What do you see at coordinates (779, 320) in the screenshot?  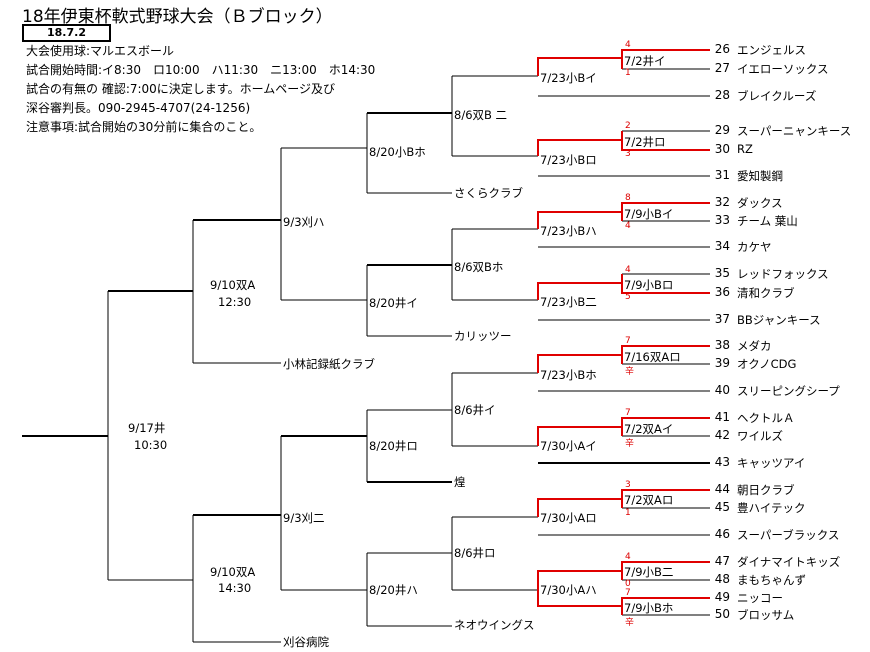 I see `team-name: BBジャンキース` at bounding box center [779, 320].